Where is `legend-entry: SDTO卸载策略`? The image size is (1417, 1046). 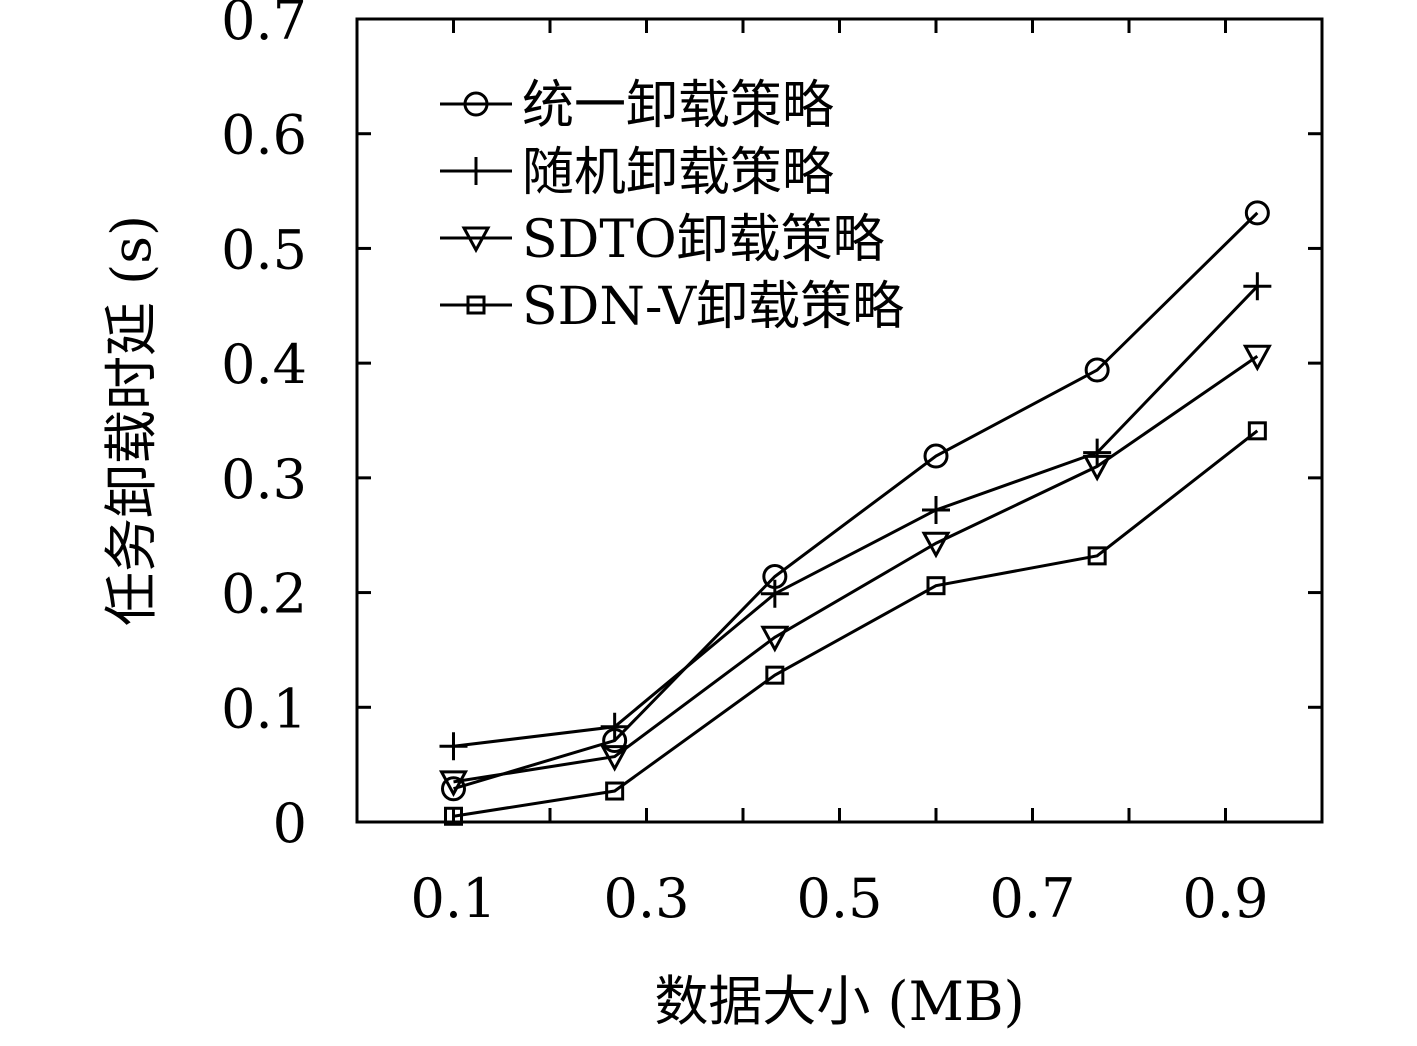 legend-entry: SDTO卸载策略 is located at coordinates (662, 240).